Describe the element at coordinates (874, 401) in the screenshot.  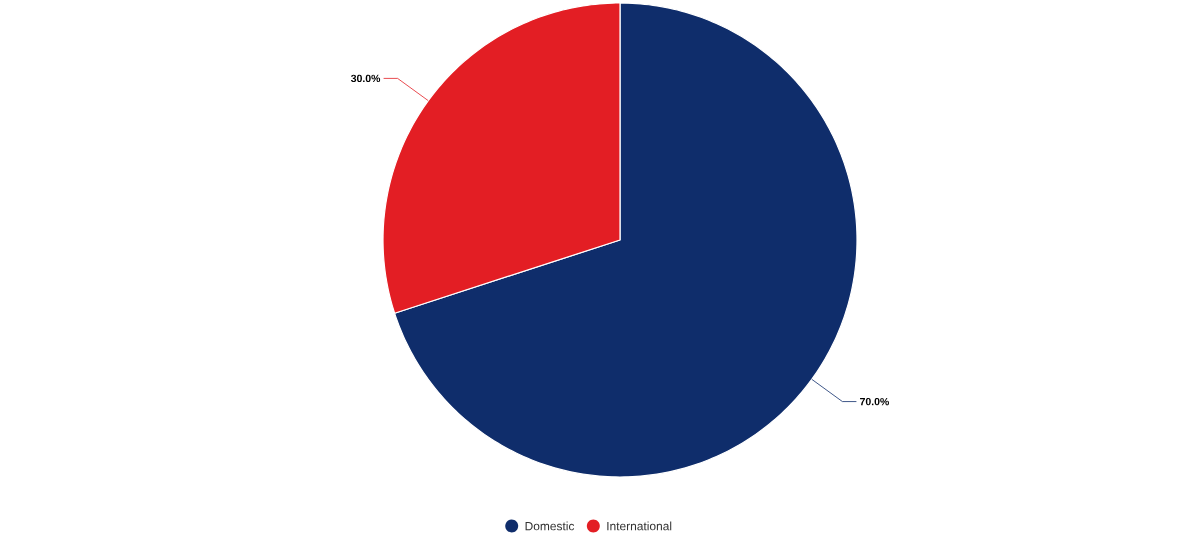
I see `data-label: 70.0%` at that location.